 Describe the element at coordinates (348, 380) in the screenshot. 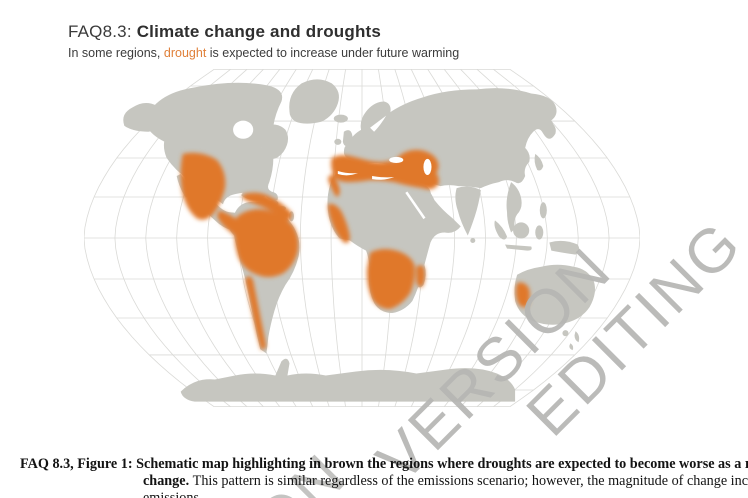

I see `landmass-antarctica` at that location.